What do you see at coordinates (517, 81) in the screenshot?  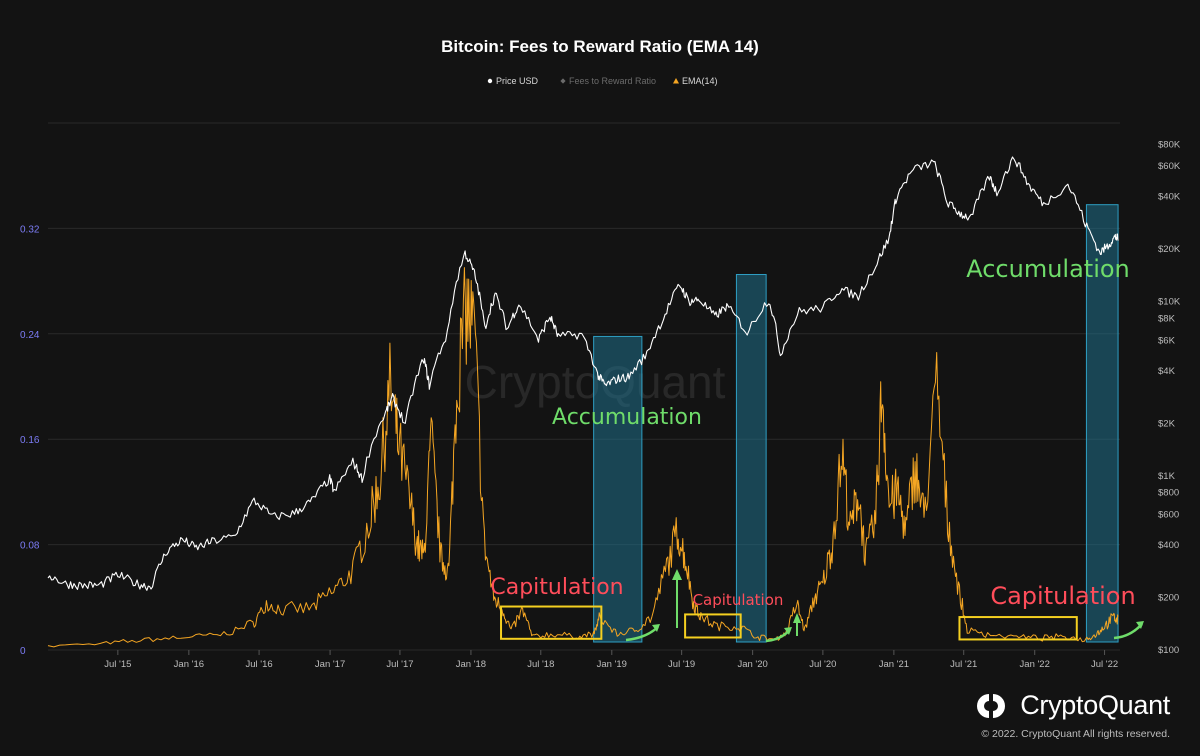 I see `legend-item: Price USD` at bounding box center [517, 81].